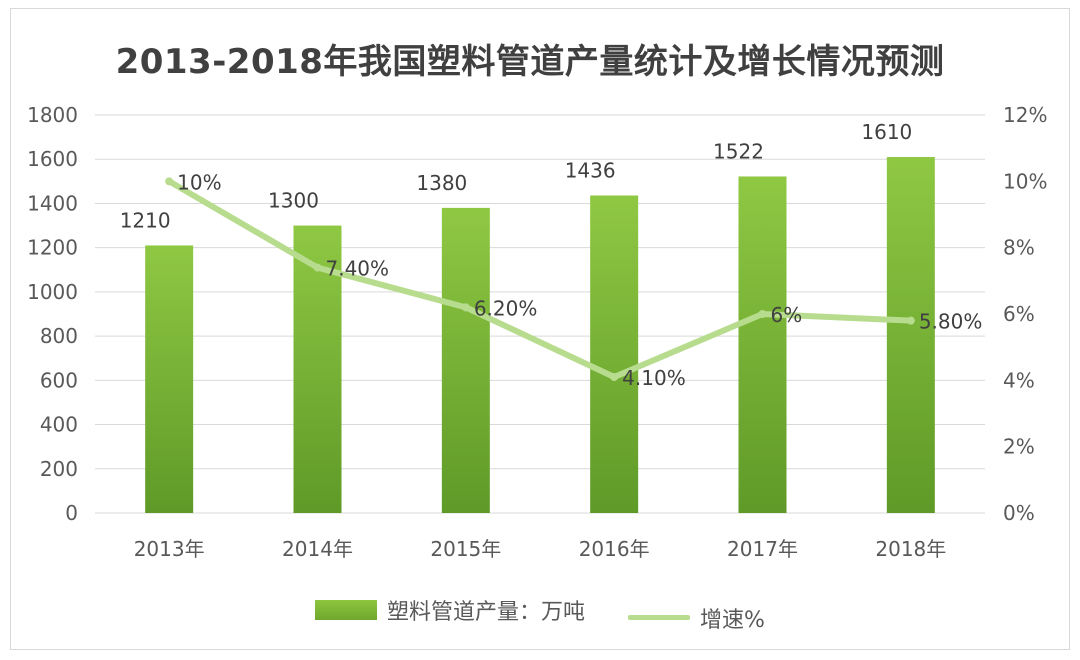  Describe the element at coordinates (145, 220) in the screenshot. I see `bar-value-label: 1210` at that location.